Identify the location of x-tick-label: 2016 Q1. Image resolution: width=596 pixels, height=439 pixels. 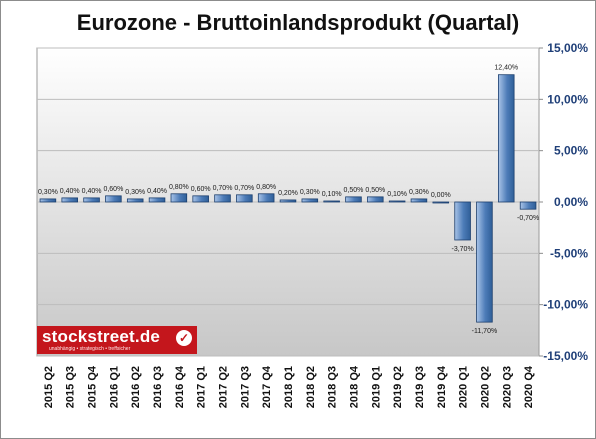
(114, 387).